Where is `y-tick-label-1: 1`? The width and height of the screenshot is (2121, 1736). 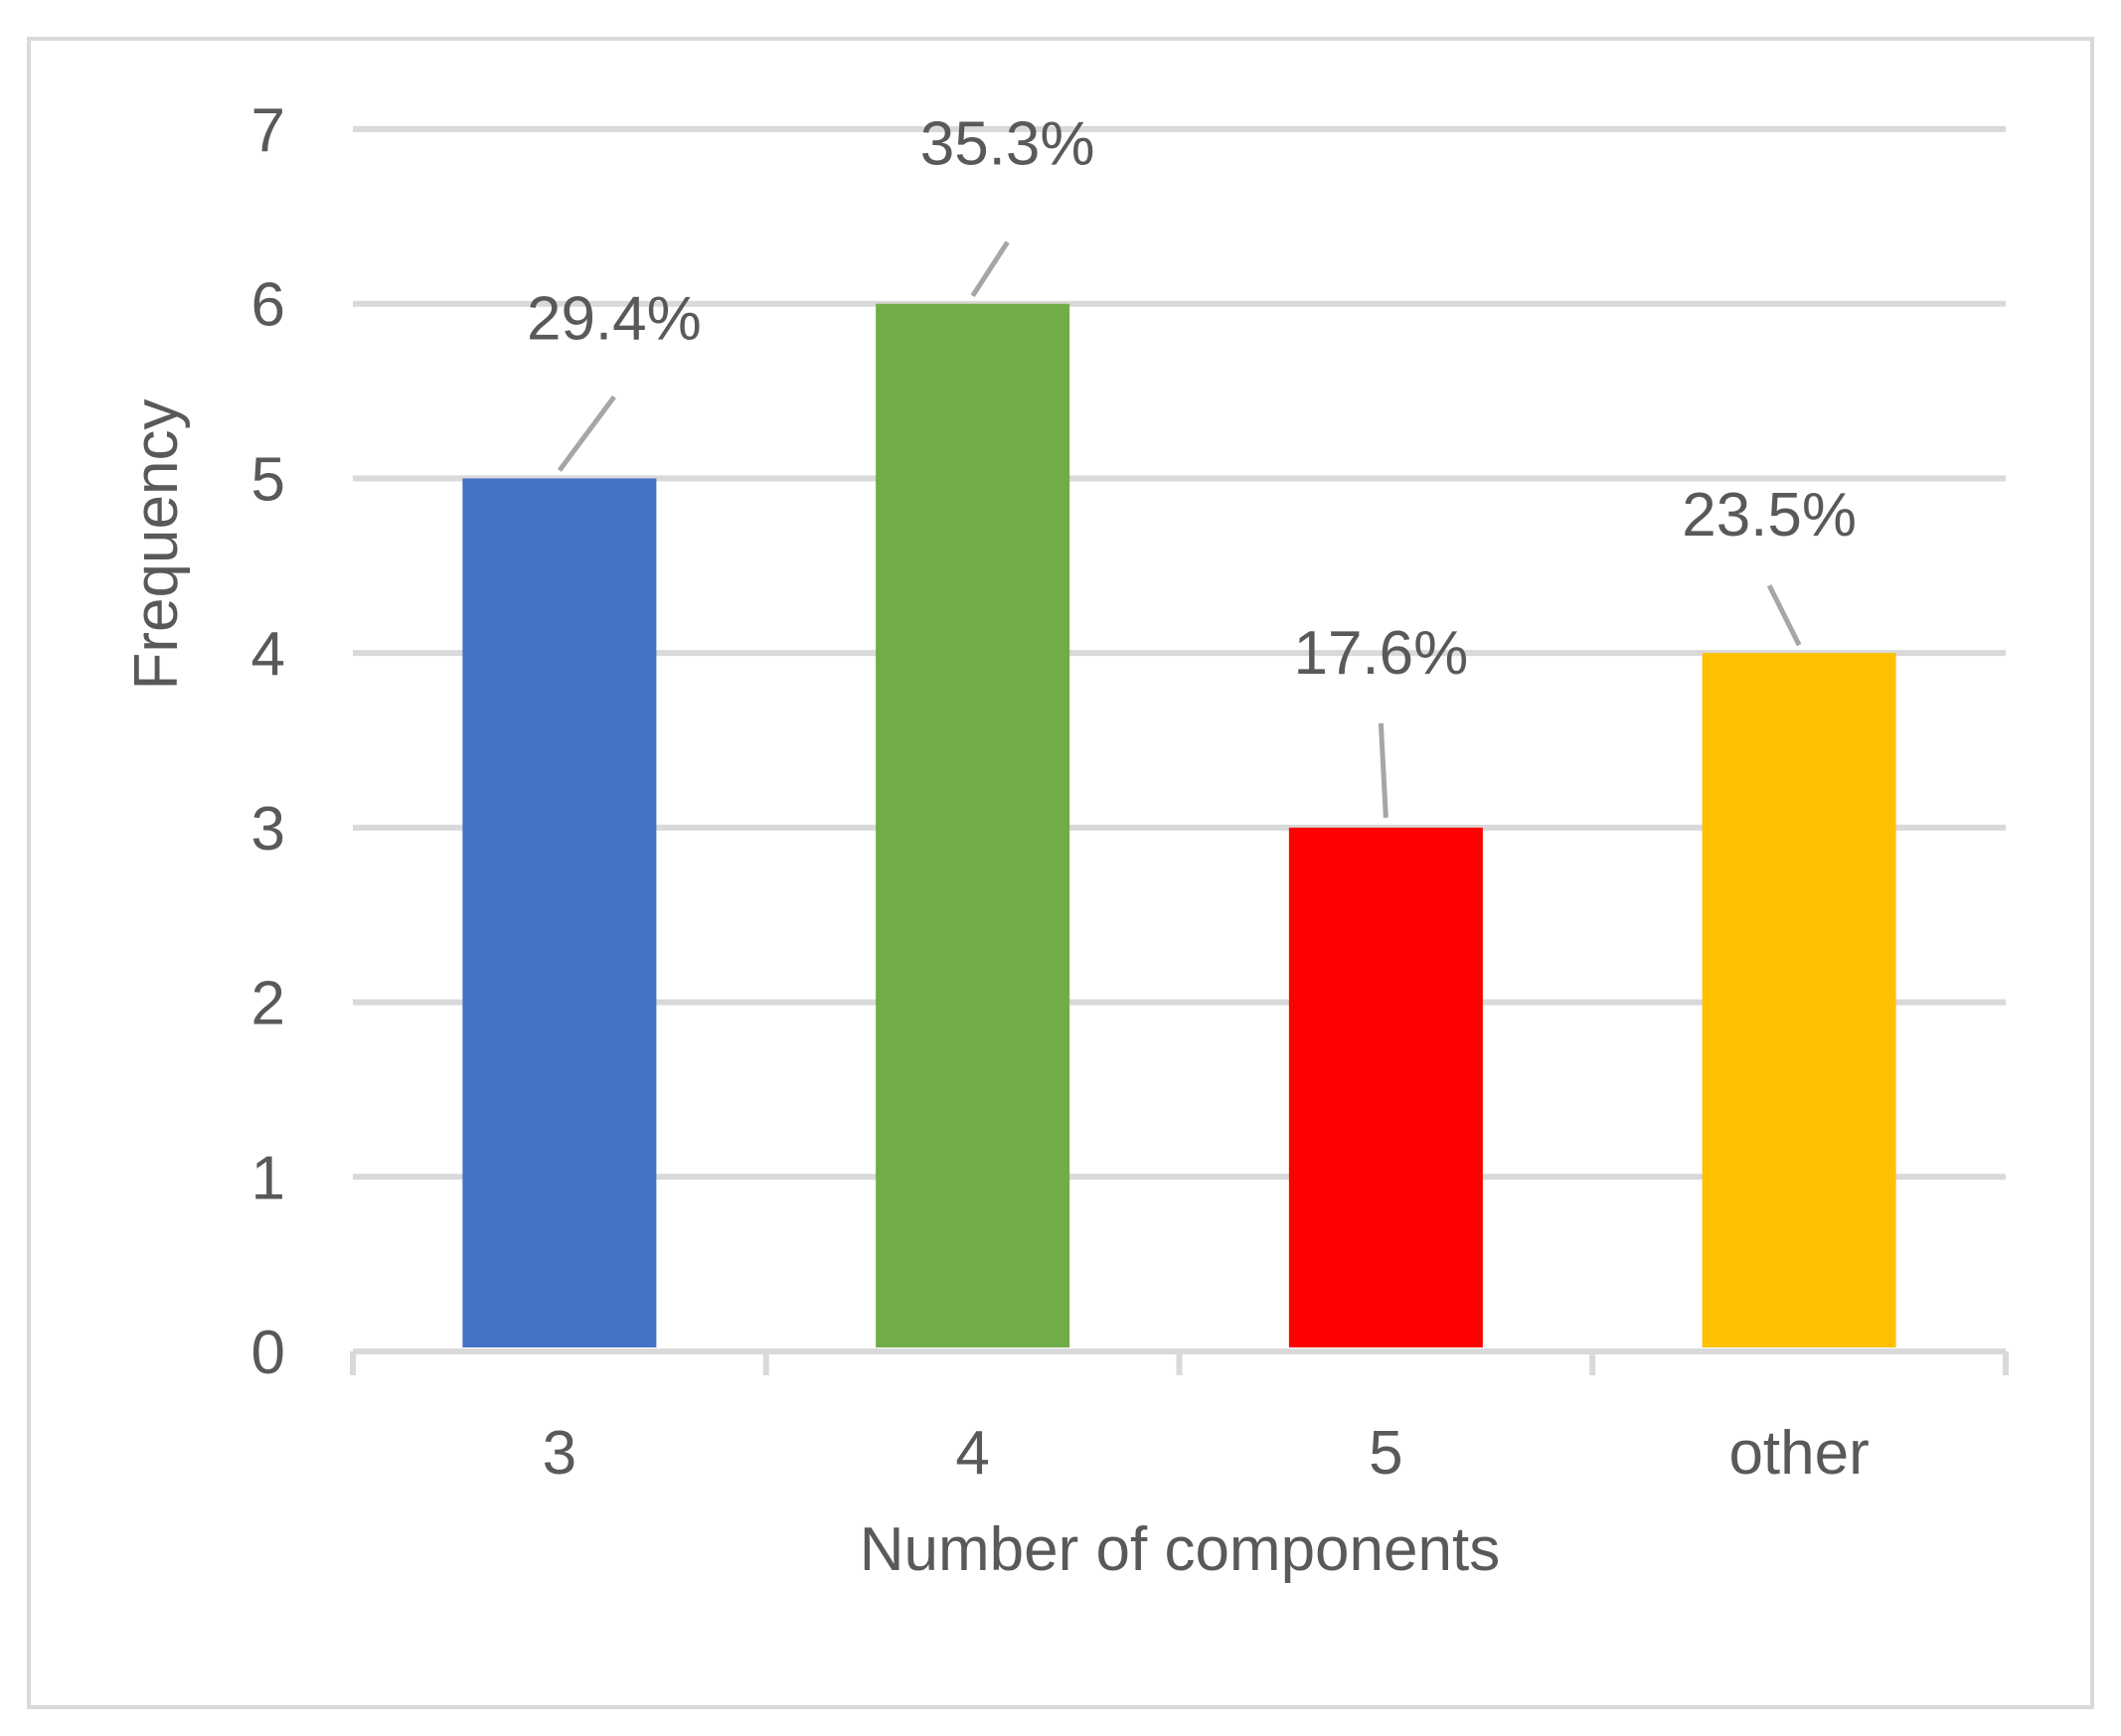
y-tick-label-1: 1 is located at coordinates (268, 1178).